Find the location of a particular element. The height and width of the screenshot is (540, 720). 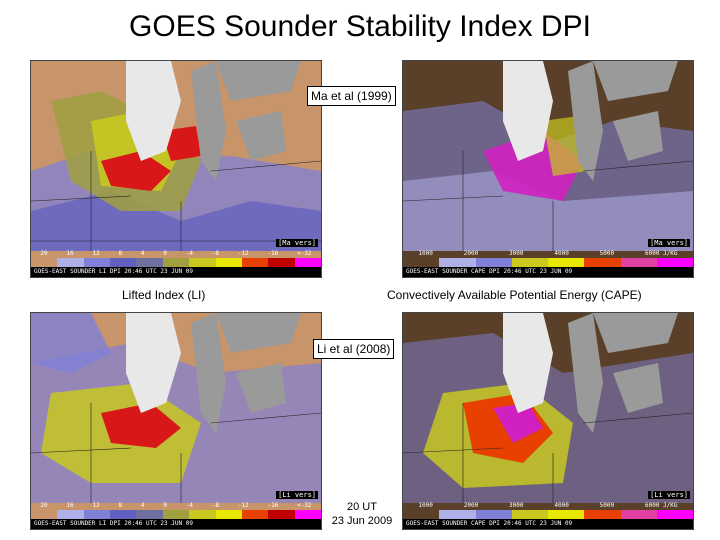

method-label-li: Li et al (2008) is located at coordinates (354, 349).